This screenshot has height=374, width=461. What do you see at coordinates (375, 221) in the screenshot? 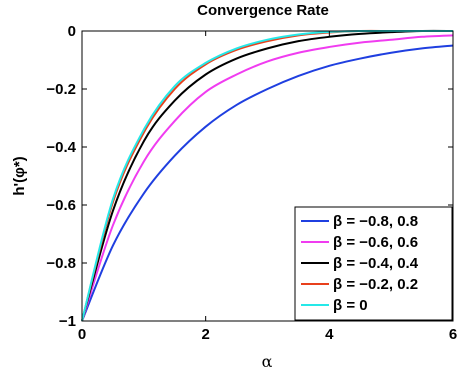
I see `legend-label-0: β = −0.8, 0.8` at bounding box center [375, 221].